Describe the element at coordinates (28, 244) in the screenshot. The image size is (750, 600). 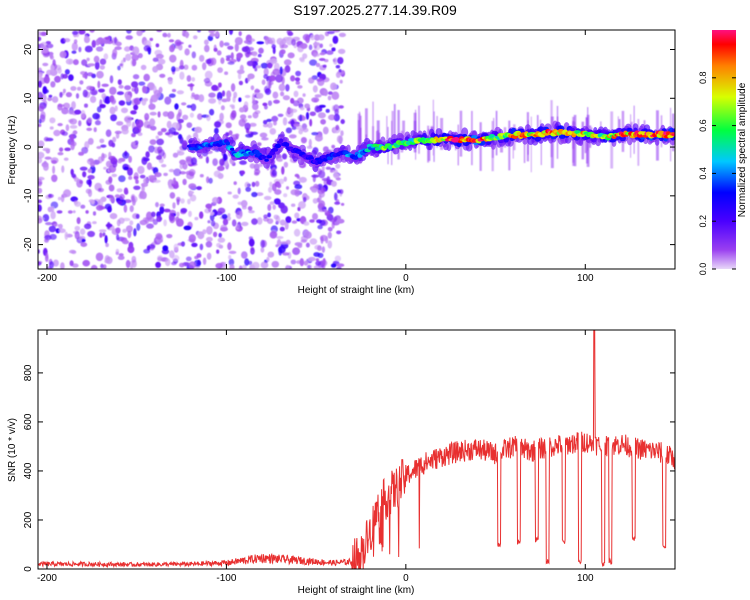
I see `spectrogram-y-tick-label: -20` at that location.